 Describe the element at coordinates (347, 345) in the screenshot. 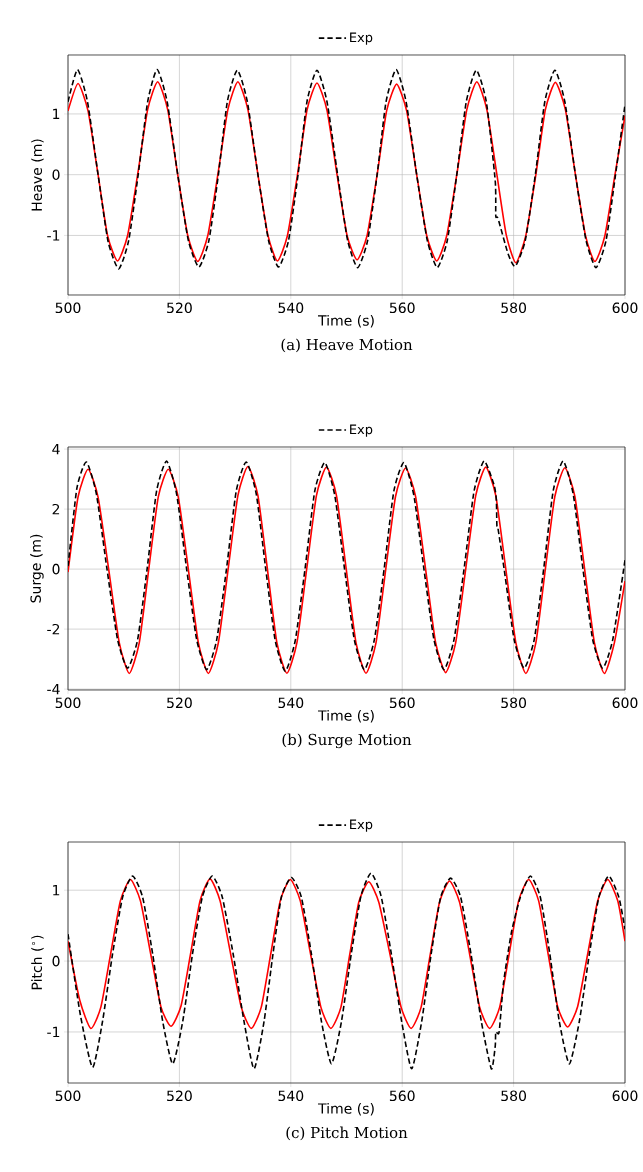

I see `text: (a) Heave Motion` at that location.